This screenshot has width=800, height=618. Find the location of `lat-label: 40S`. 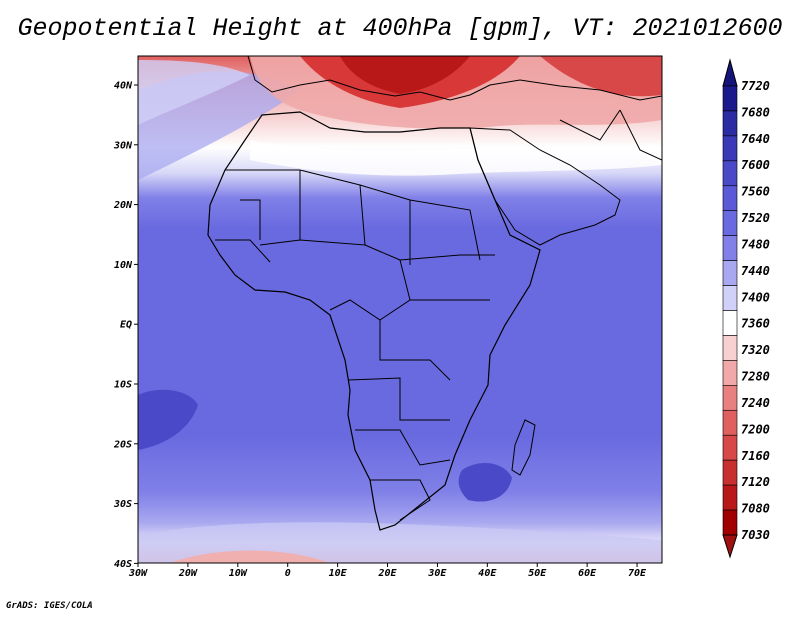

lat-label: 40S is located at coordinates (123, 564).